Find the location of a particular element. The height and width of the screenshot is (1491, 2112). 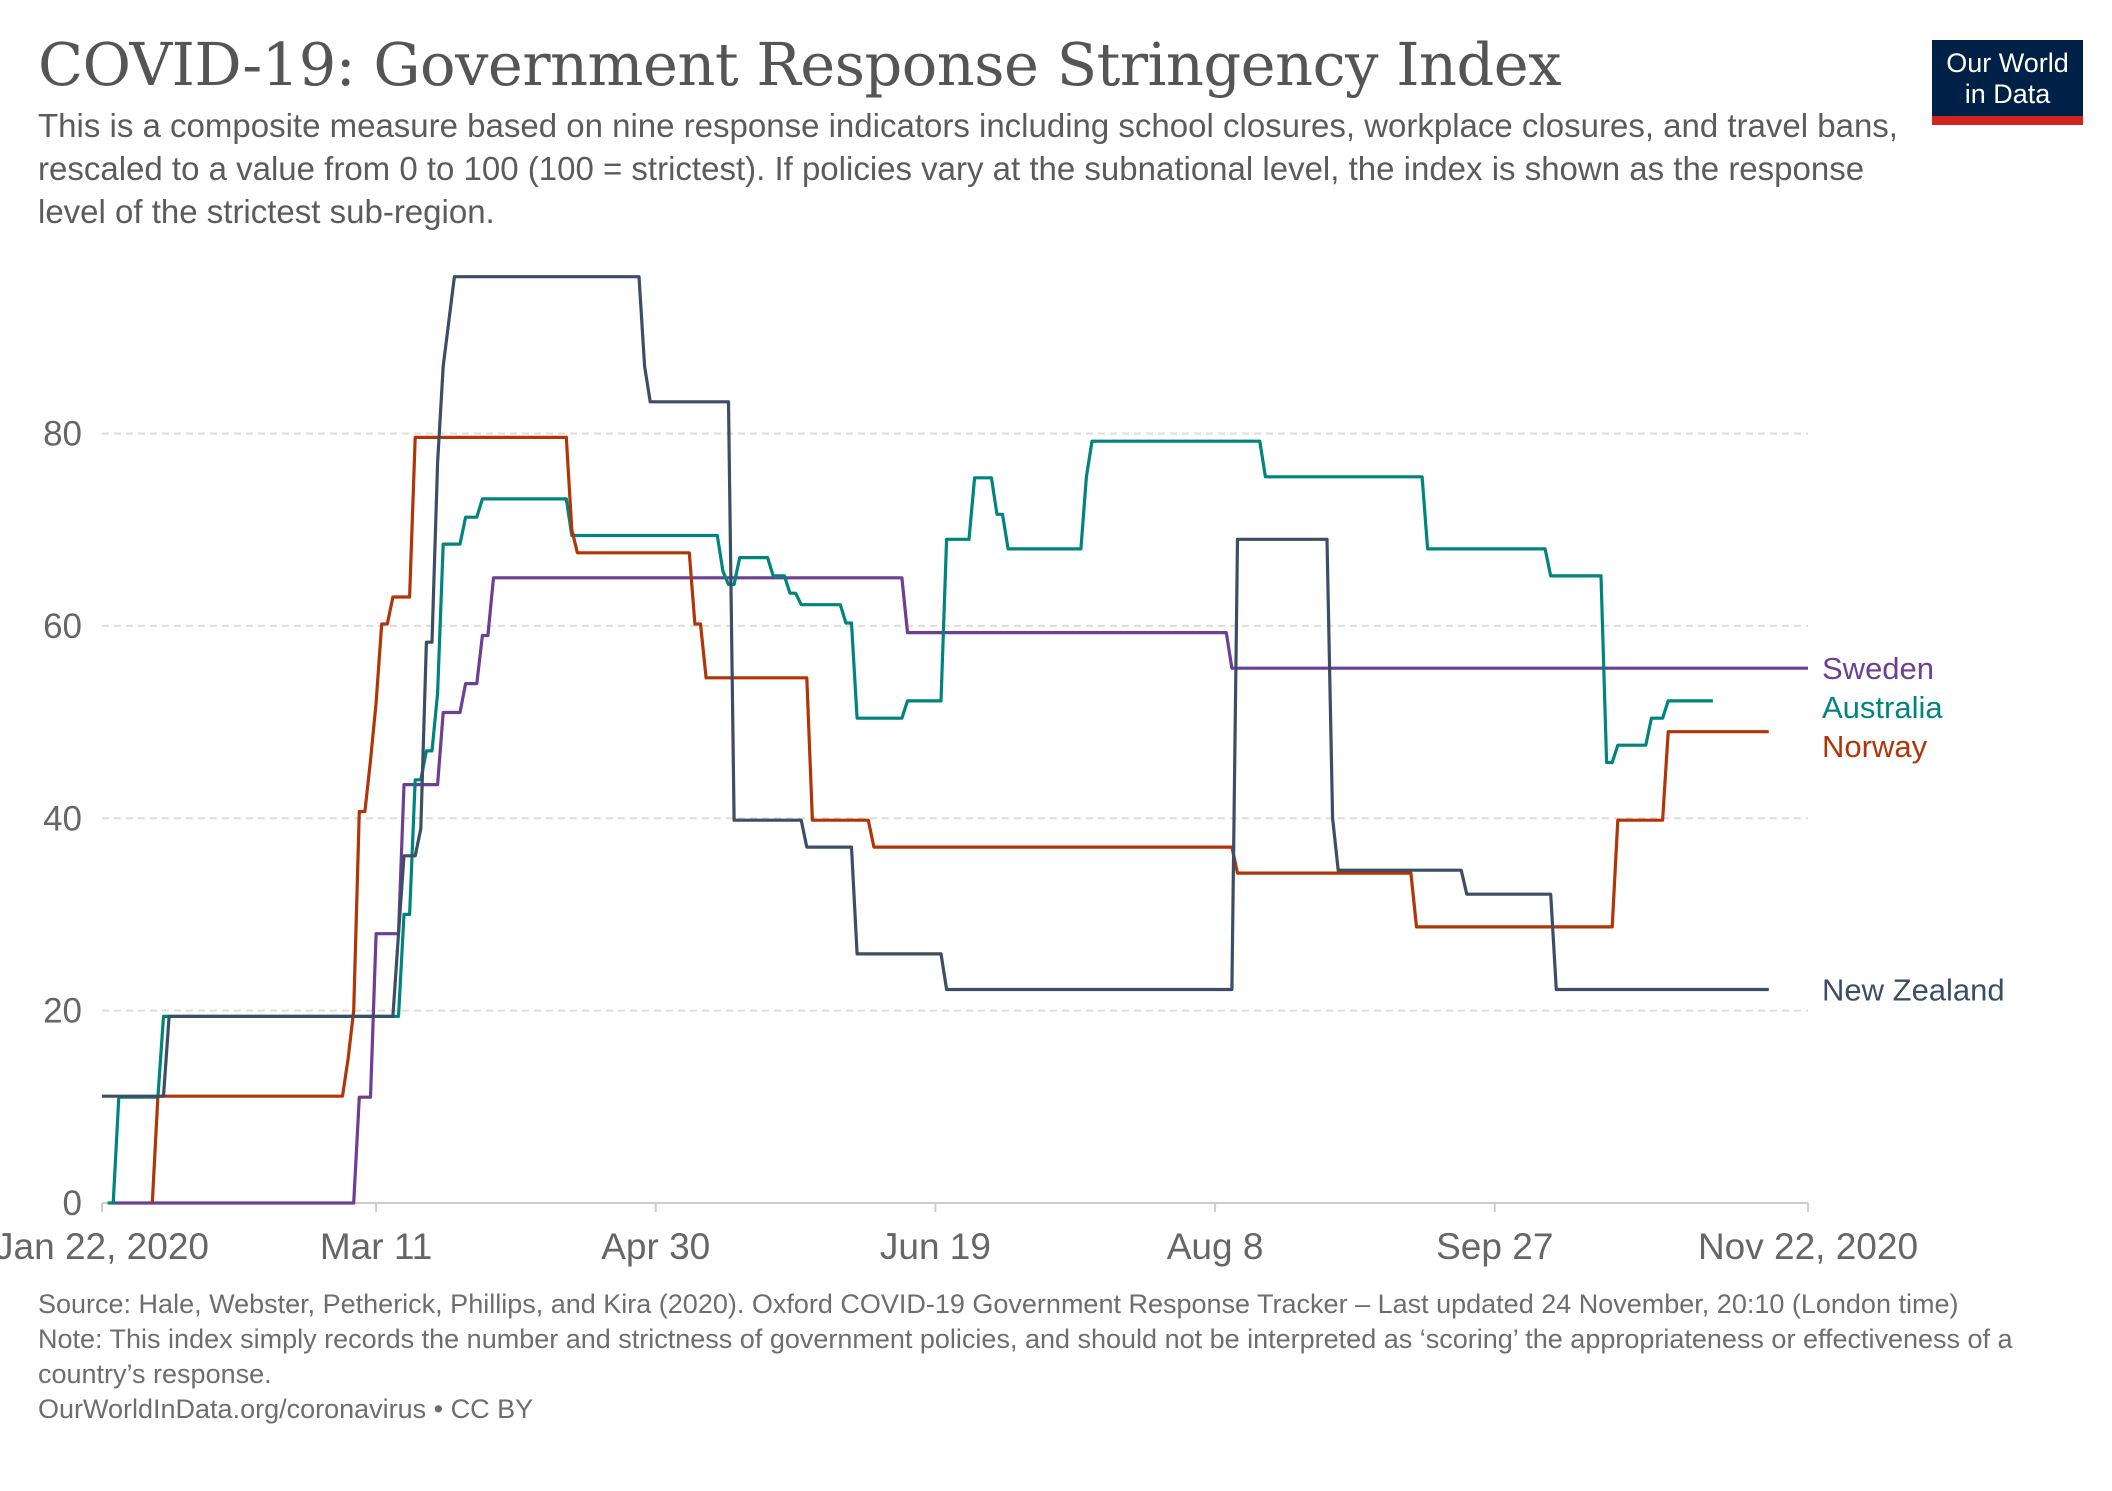

logo-line-2: in Data is located at coordinates (2007, 94).